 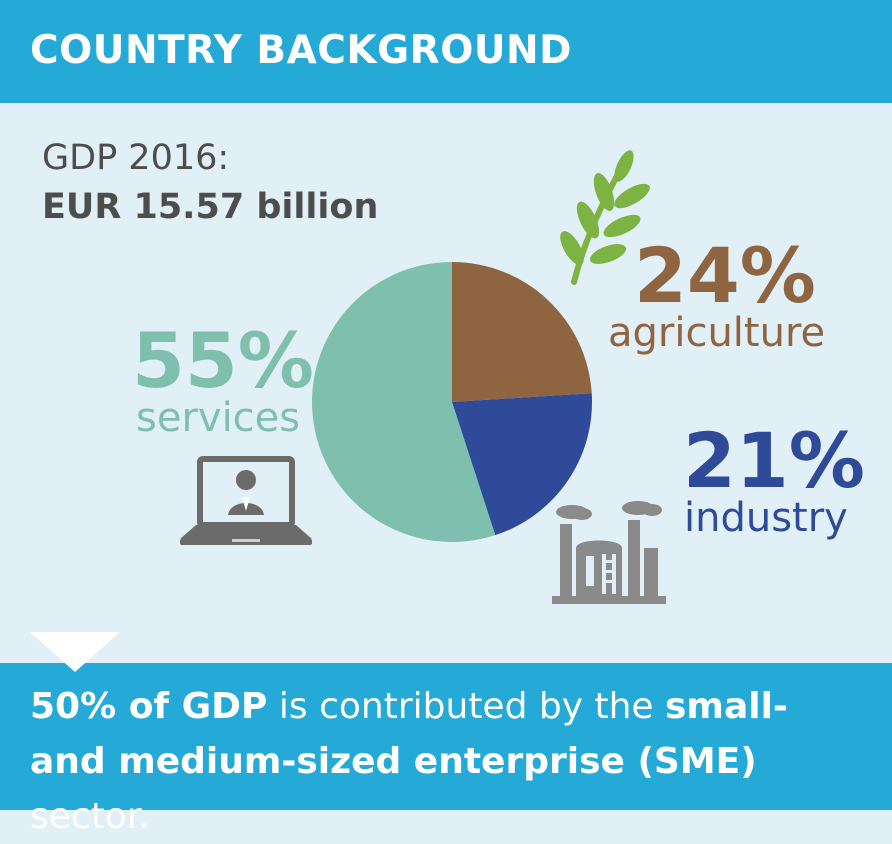 What do you see at coordinates (210, 207) in the screenshot?
I see `gdp-value: EUR 15.57 billion` at bounding box center [210, 207].